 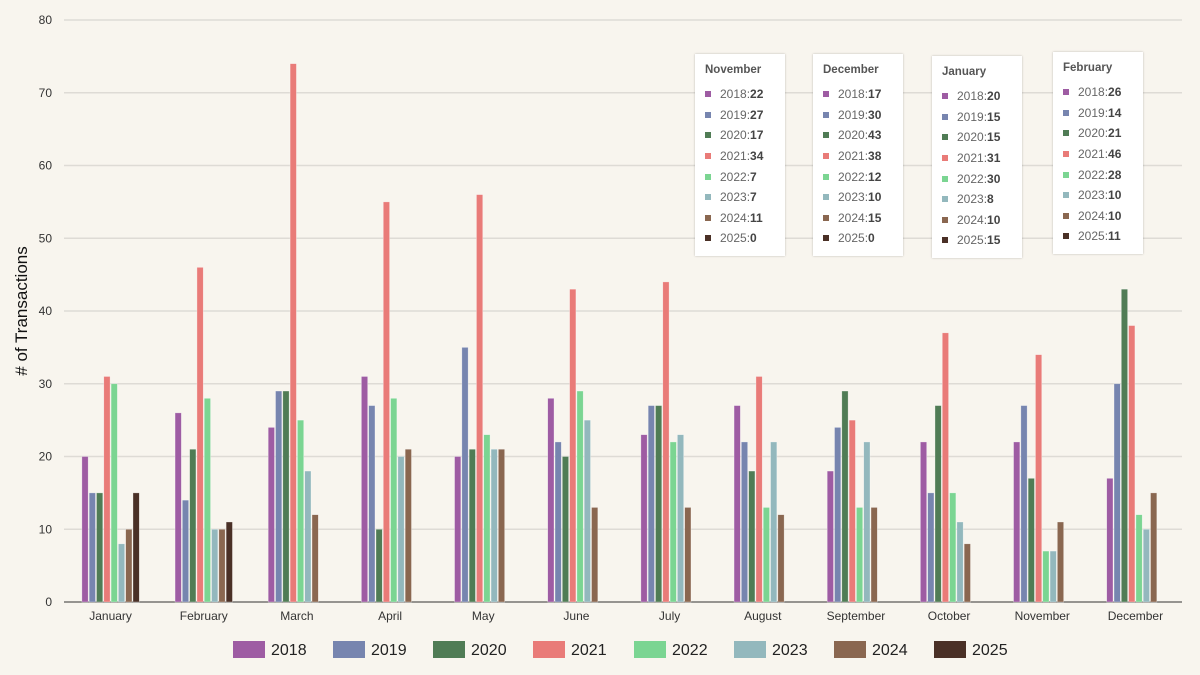 What do you see at coordinates (1135, 616) in the screenshot?
I see `x-tick-label: December` at bounding box center [1135, 616].